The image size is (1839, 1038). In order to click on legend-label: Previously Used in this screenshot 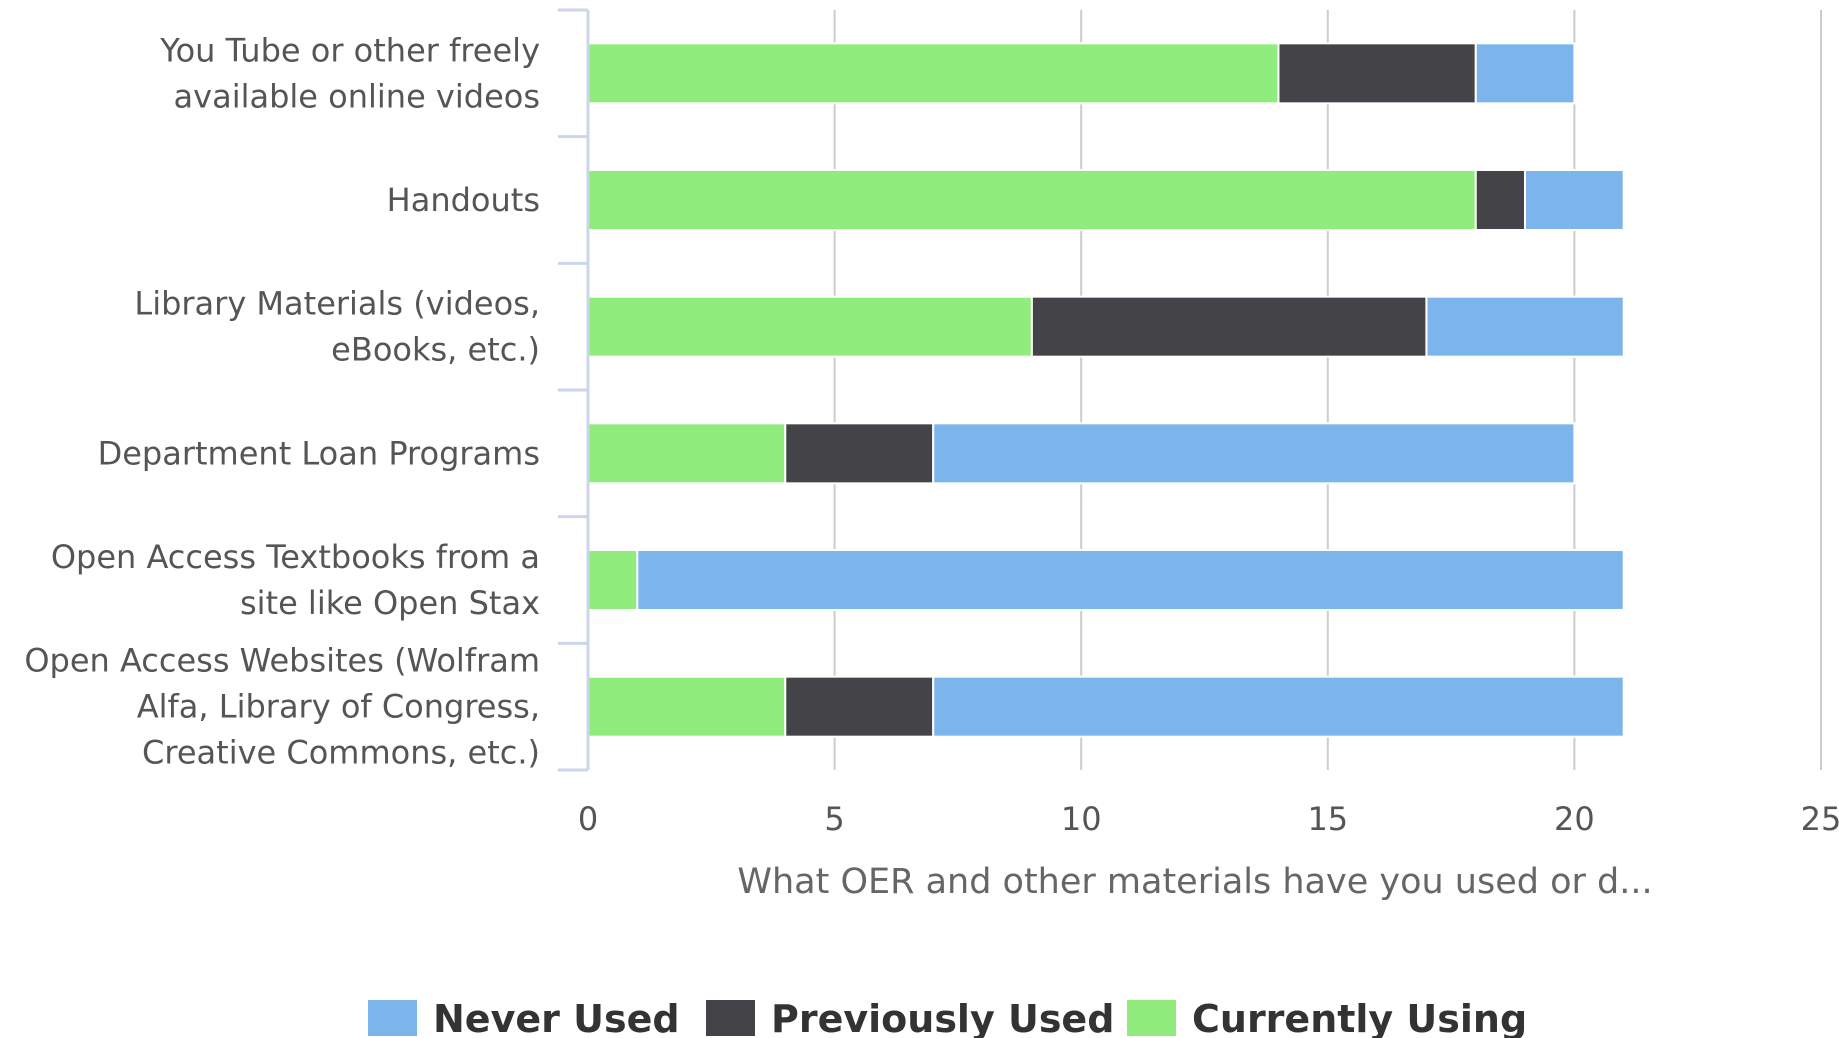, I will do `click(942, 1017)`.